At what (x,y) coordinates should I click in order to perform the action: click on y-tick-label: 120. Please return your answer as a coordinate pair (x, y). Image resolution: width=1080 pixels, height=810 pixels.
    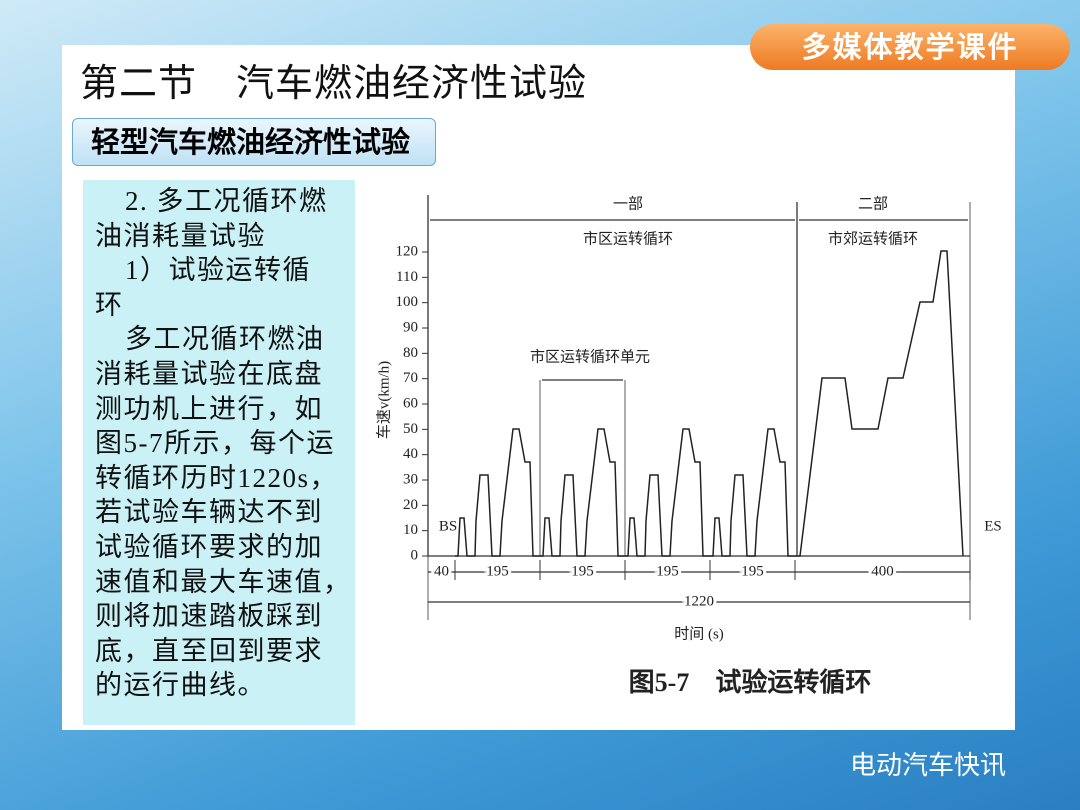
    Looking at the image, I should click on (407, 251).